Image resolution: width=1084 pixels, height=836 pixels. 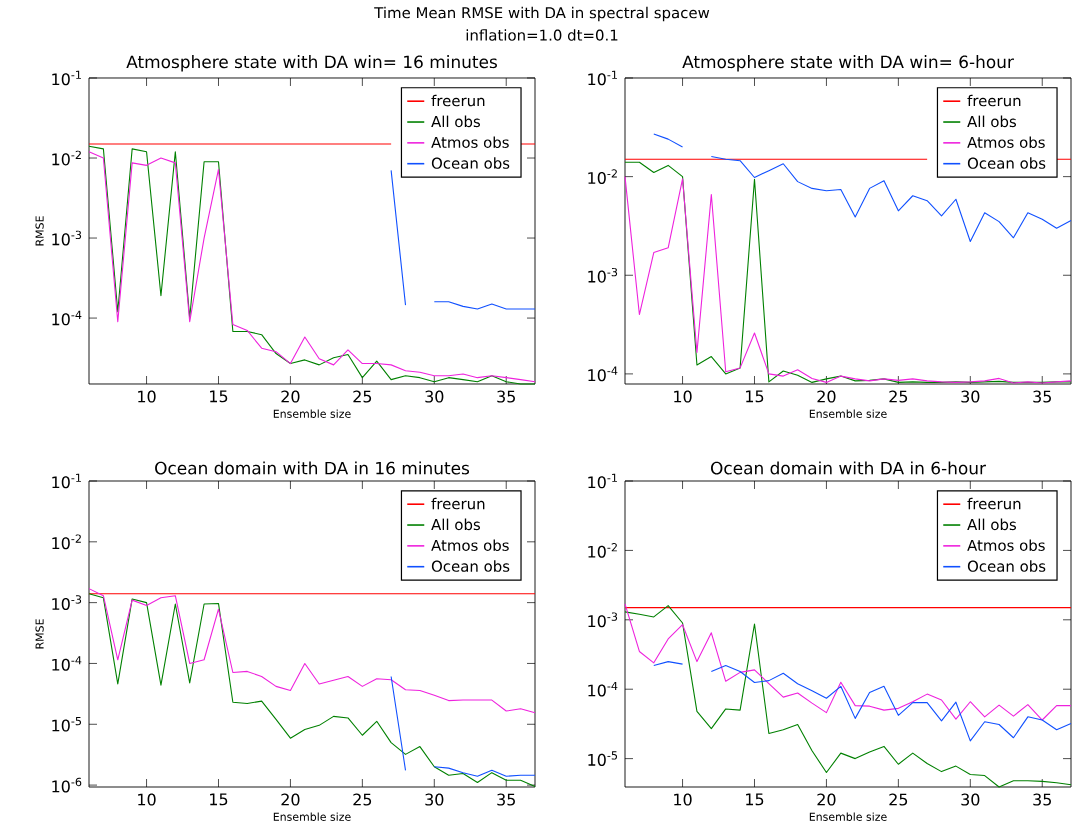 What do you see at coordinates (848, 468) in the screenshot?
I see `chart-title: Ocean domain with DA in 6-hour` at bounding box center [848, 468].